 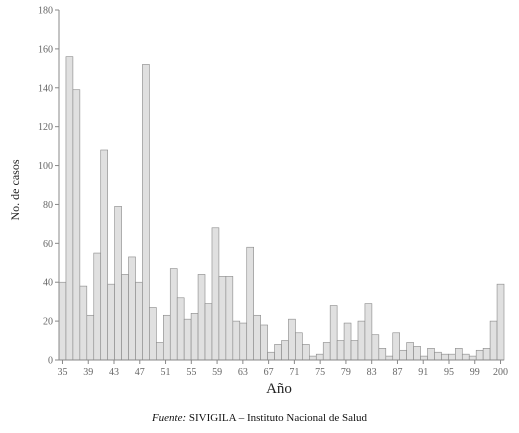 I want to click on y-tick-label: 160, so click(x=45, y=49).